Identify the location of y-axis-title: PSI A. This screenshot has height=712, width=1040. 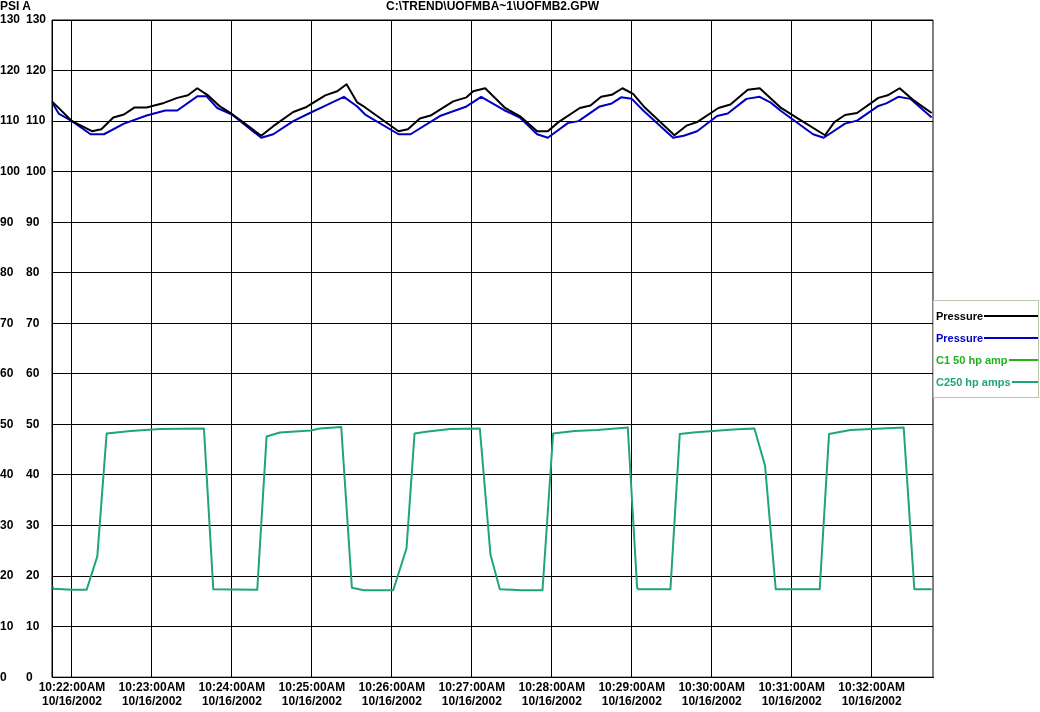
(16, 7).